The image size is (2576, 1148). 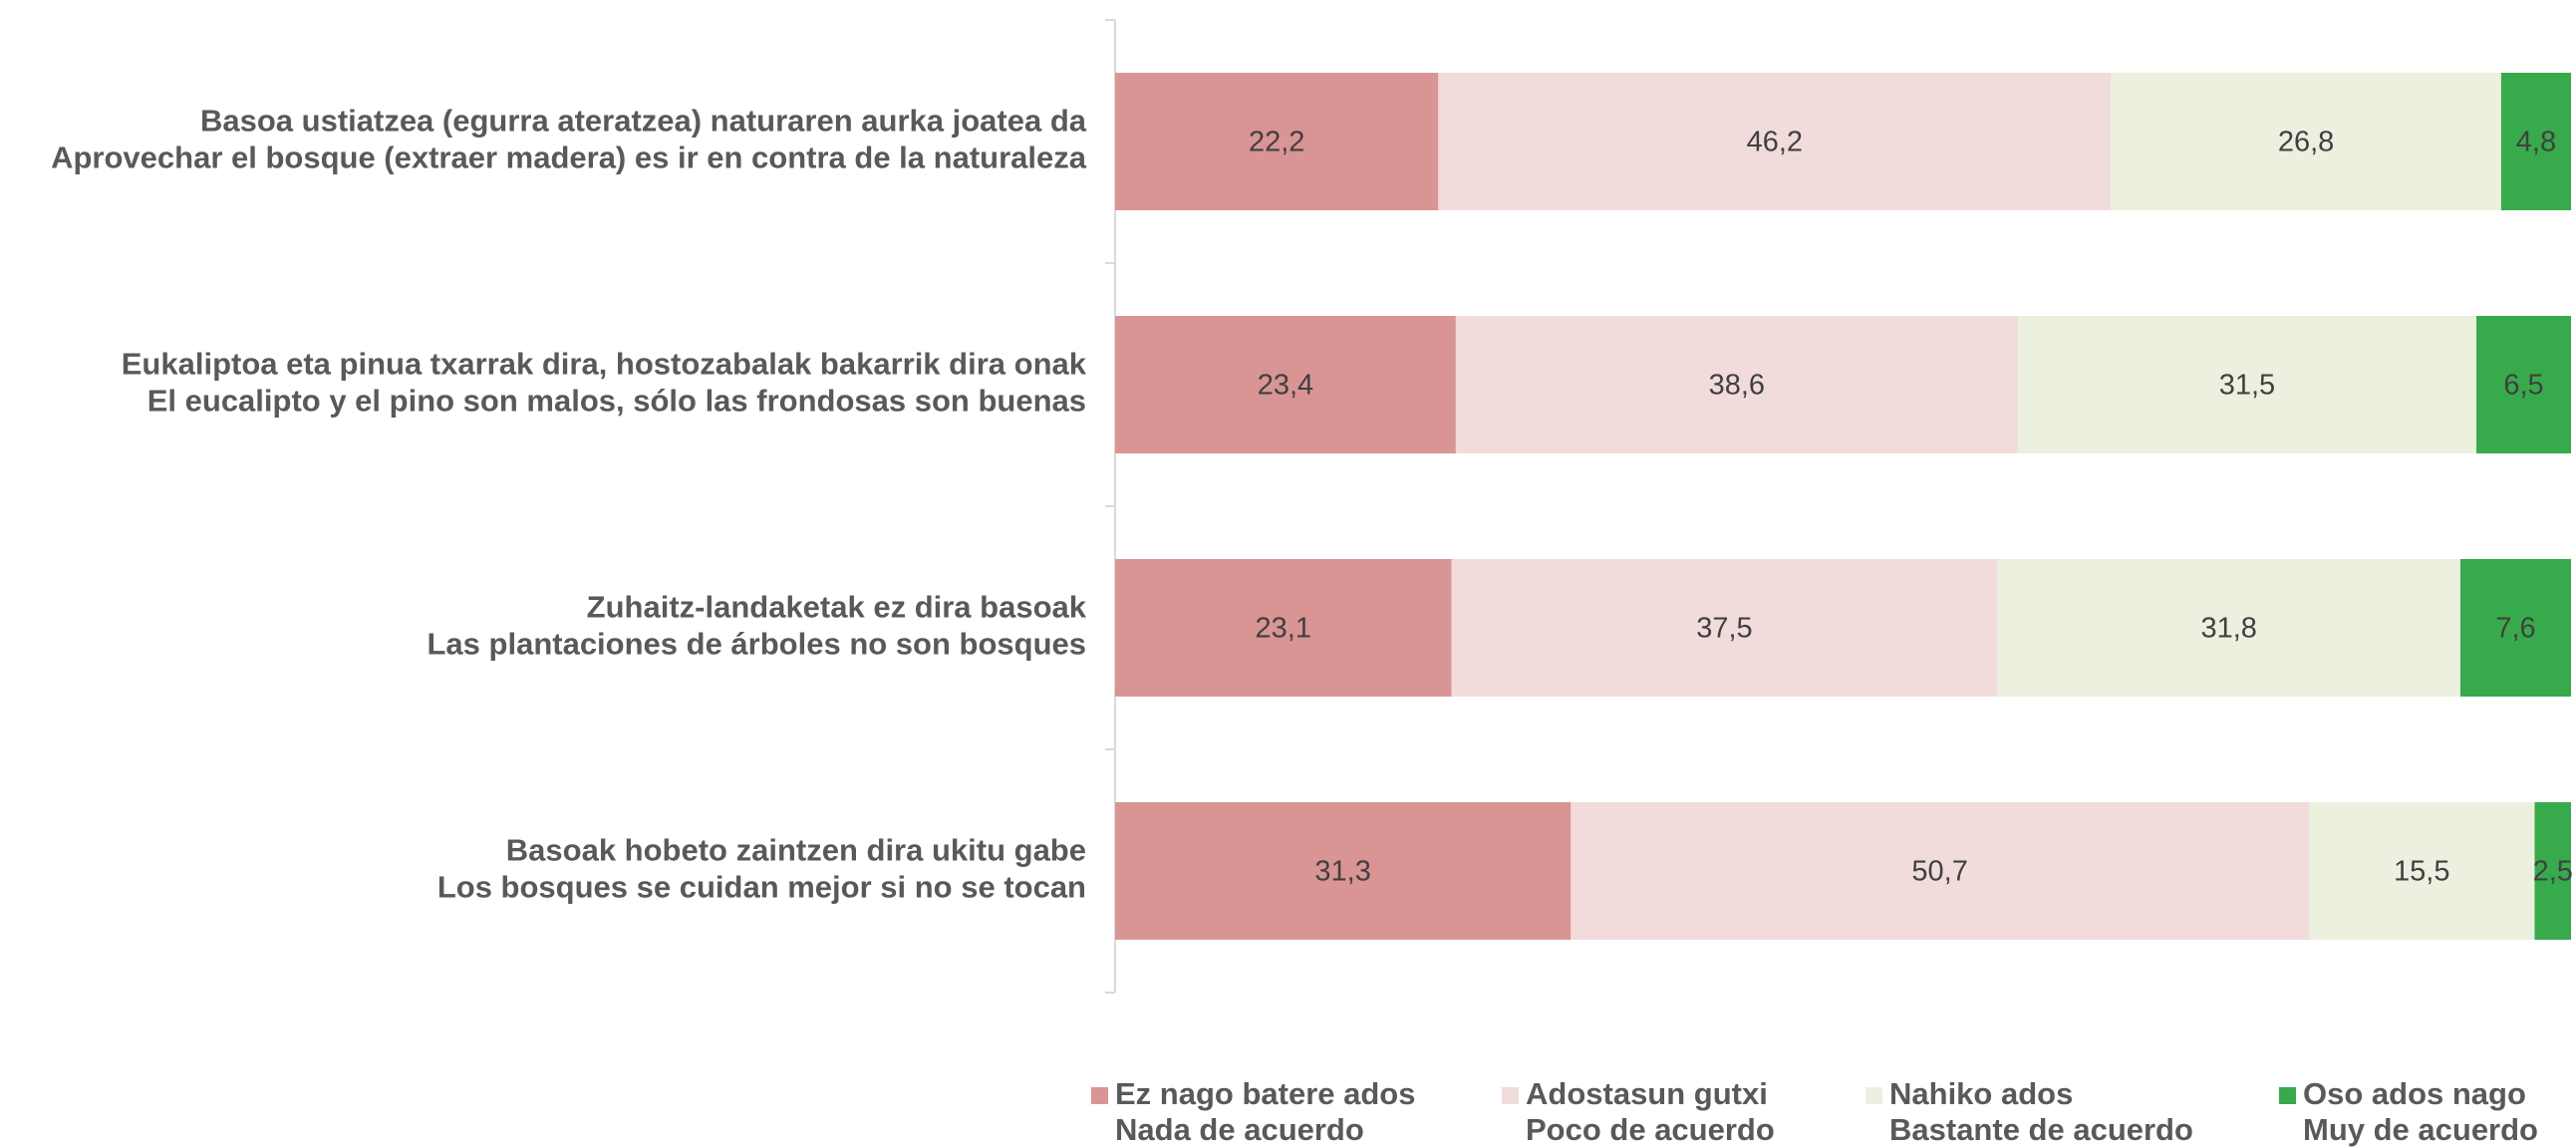 I want to click on legend-label: Oso ados nago, so click(x=2414, y=1093).